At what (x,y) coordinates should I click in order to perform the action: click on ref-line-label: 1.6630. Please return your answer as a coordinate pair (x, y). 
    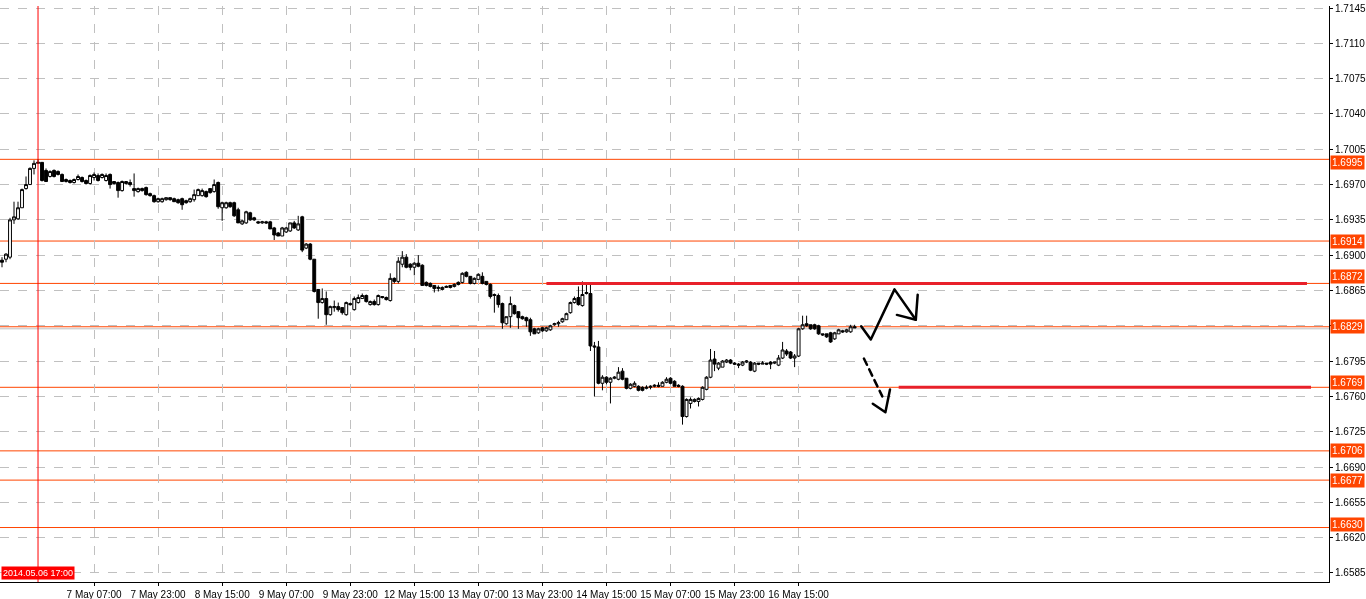
    Looking at the image, I should click on (1348, 524).